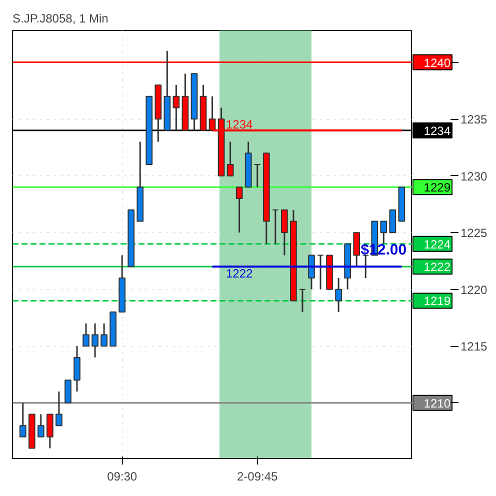 This screenshot has width=496, height=496. I want to click on x-tick-label: 2-09:45, so click(257, 477).